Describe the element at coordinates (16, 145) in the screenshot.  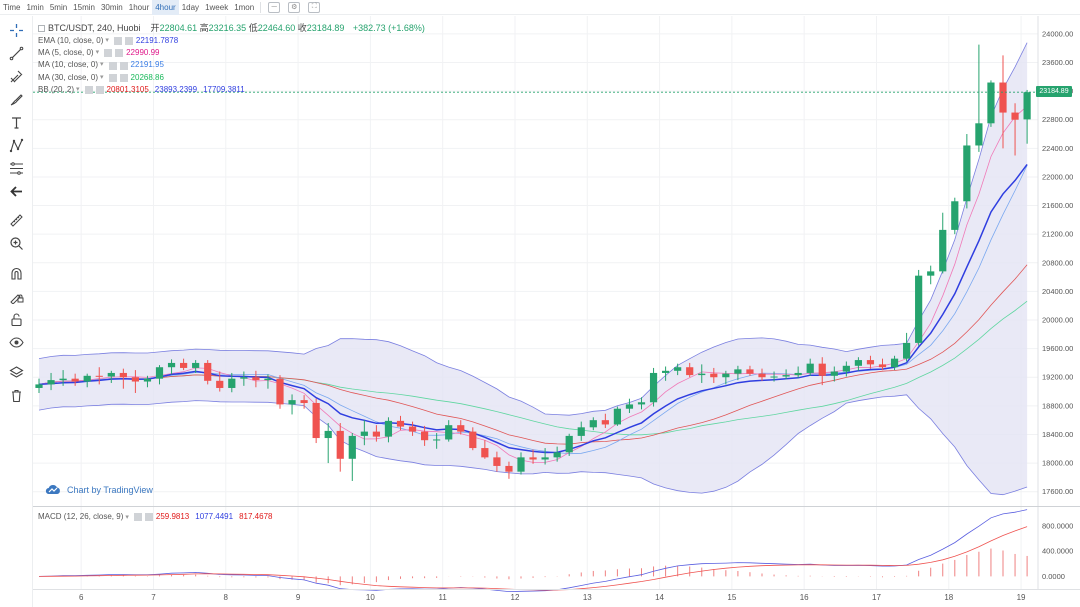
I see `pattern-icon` at that location.